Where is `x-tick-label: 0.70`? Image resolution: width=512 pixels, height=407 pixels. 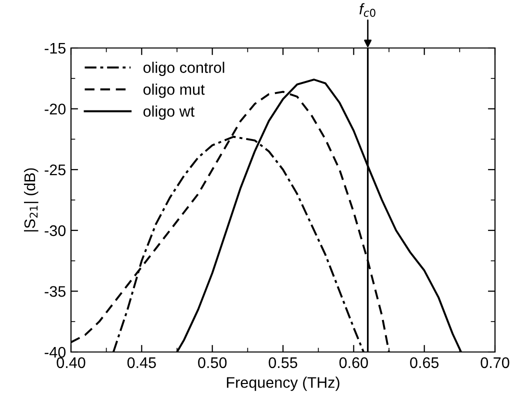 x-tick-label: 0.70 is located at coordinates (495, 362).